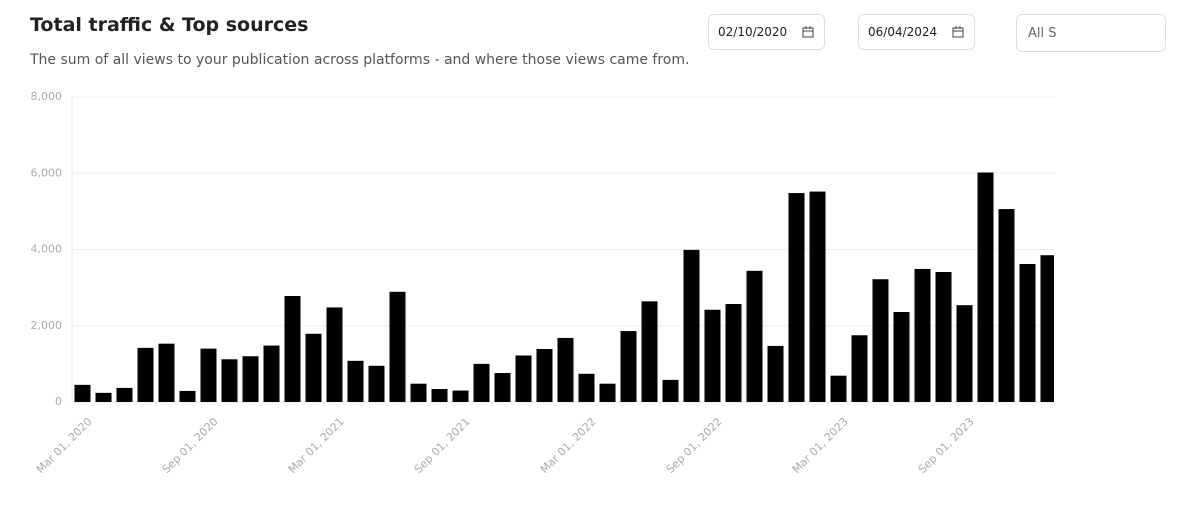 This screenshot has height=509, width=1178. I want to click on y-tick-label: 0, so click(58, 401).